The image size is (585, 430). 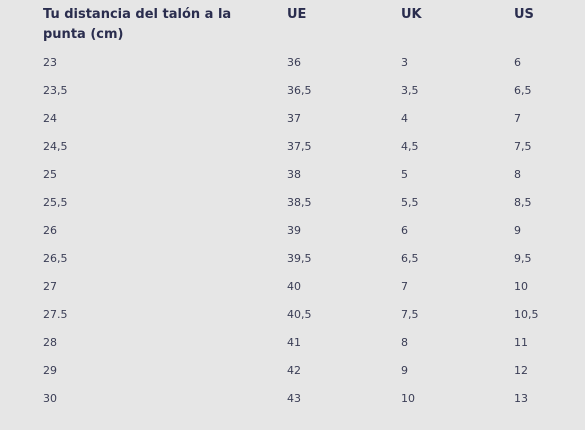 What do you see at coordinates (404, 286) in the screenshot?
I see `cell-uk: 7` at bounding box center [404, 286].